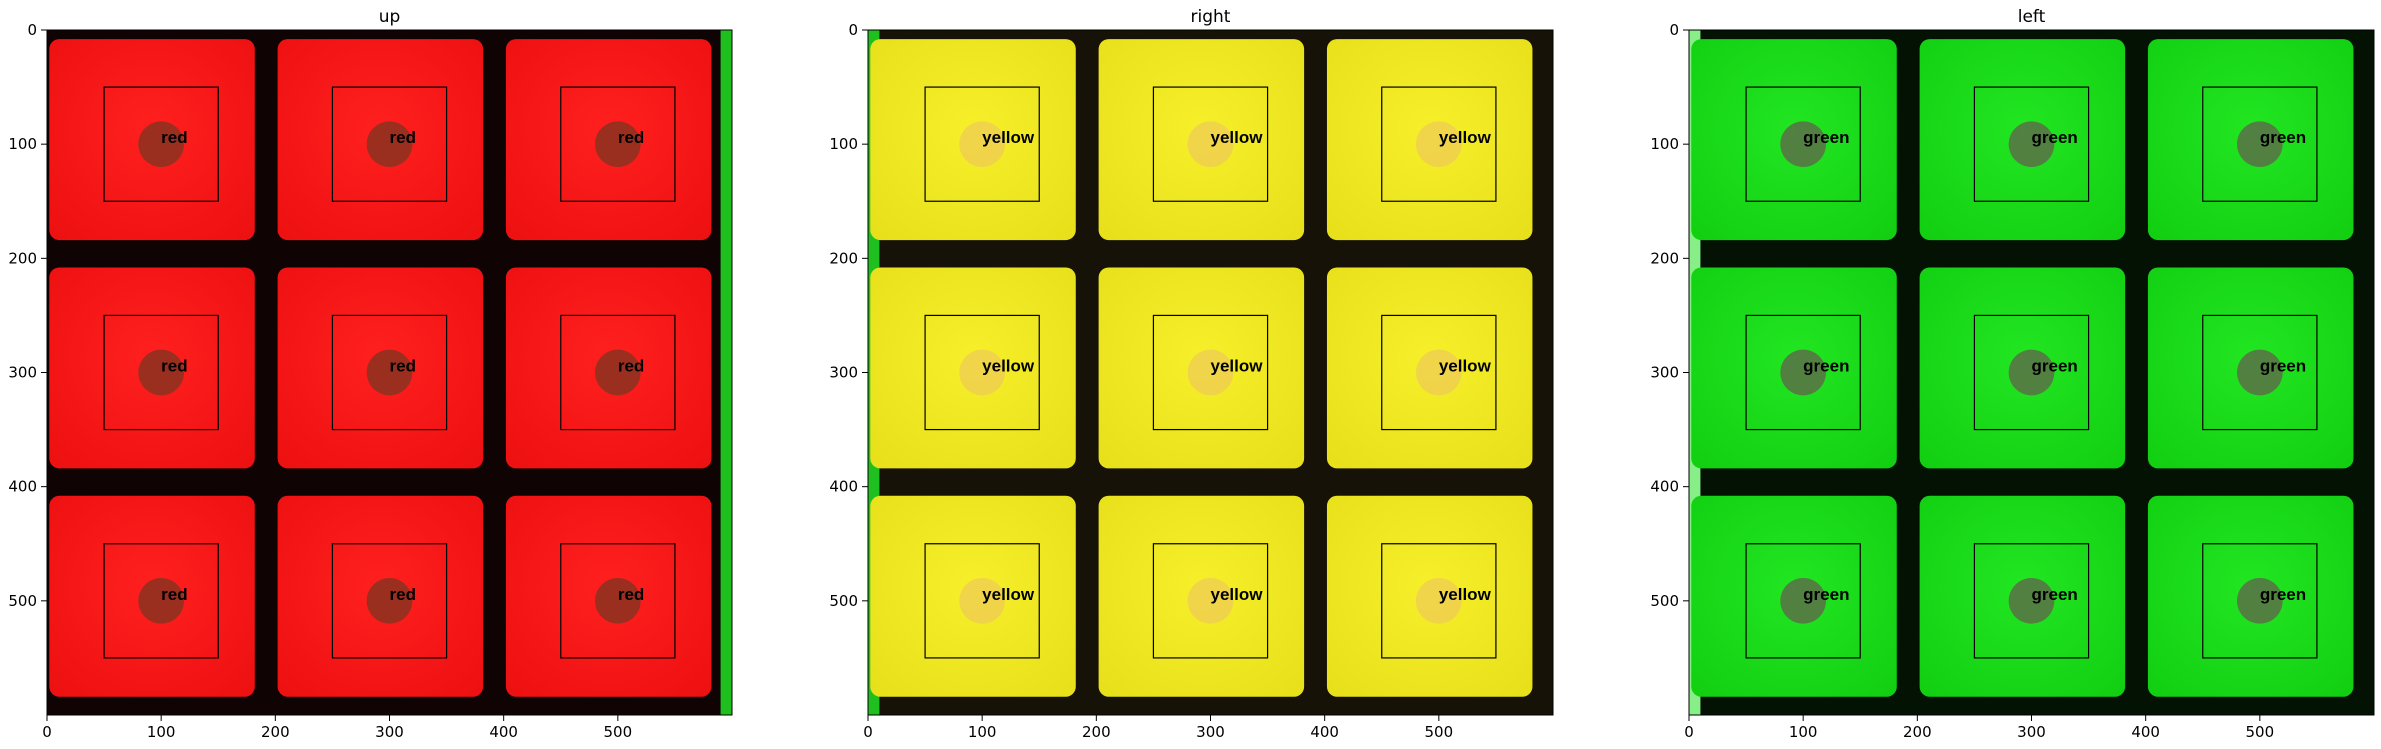  What do you see at coordinates (2145, 732) in the screenshot?
I see `x-tick-label: 400` at bounding box center [2145, 732].